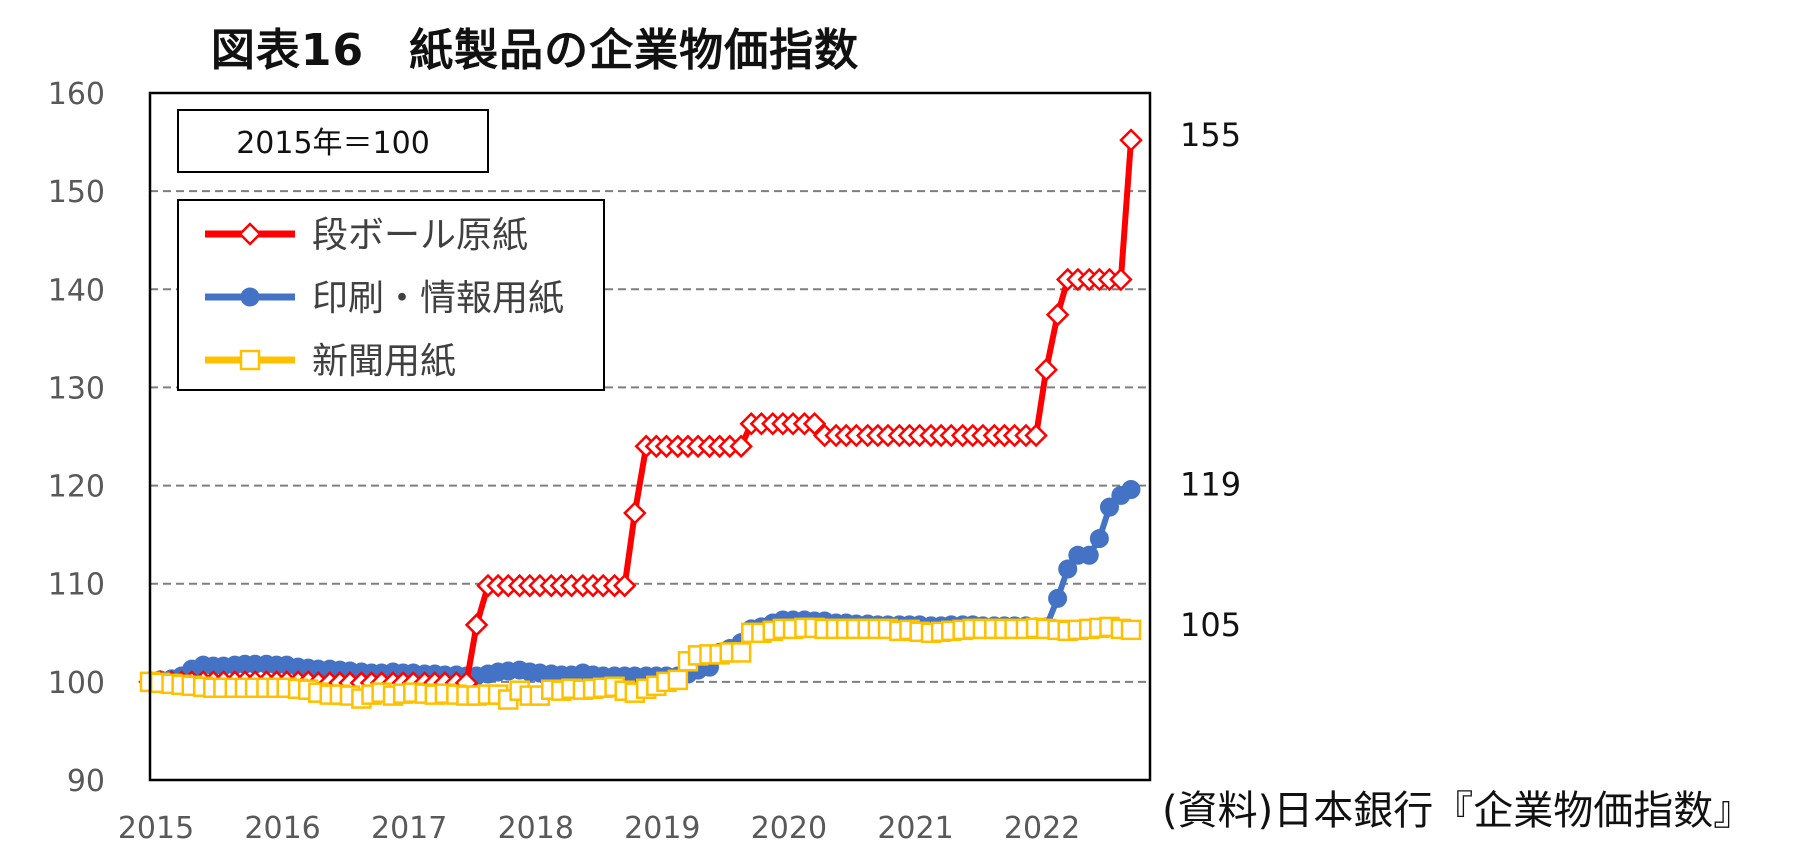 Image resolution: width=1820 pixels, height=858 pixels. I want to click on y-tick-label: 100, so click(76, 683).